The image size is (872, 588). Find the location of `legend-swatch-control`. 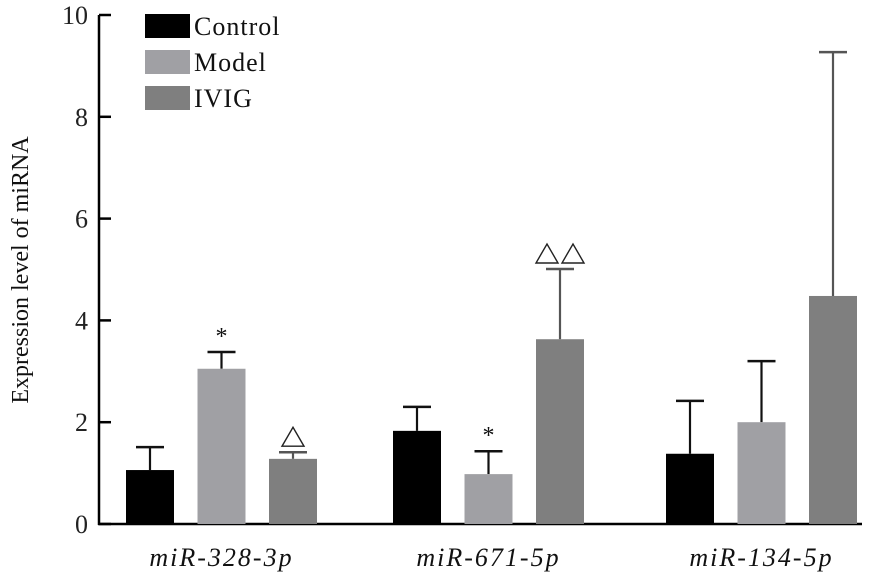

legend-swatch-control is located at coordinates (167, 26).